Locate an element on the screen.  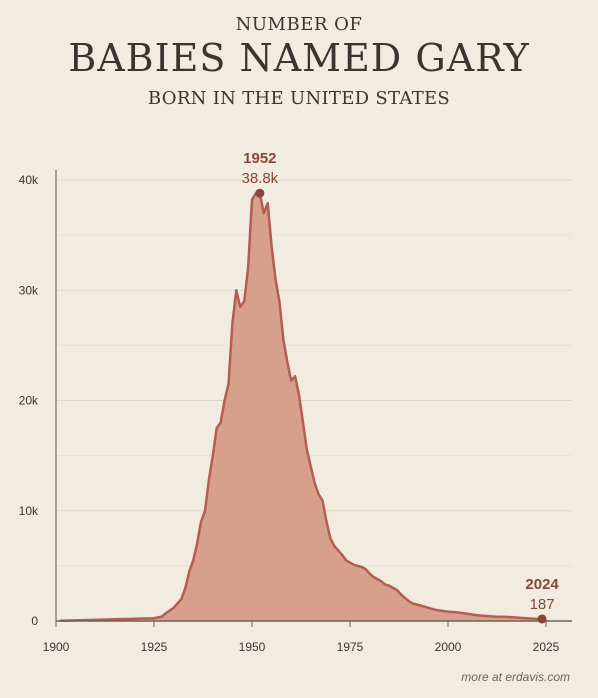
x-tick-label: 1900 is located at coordinates (56, 647).